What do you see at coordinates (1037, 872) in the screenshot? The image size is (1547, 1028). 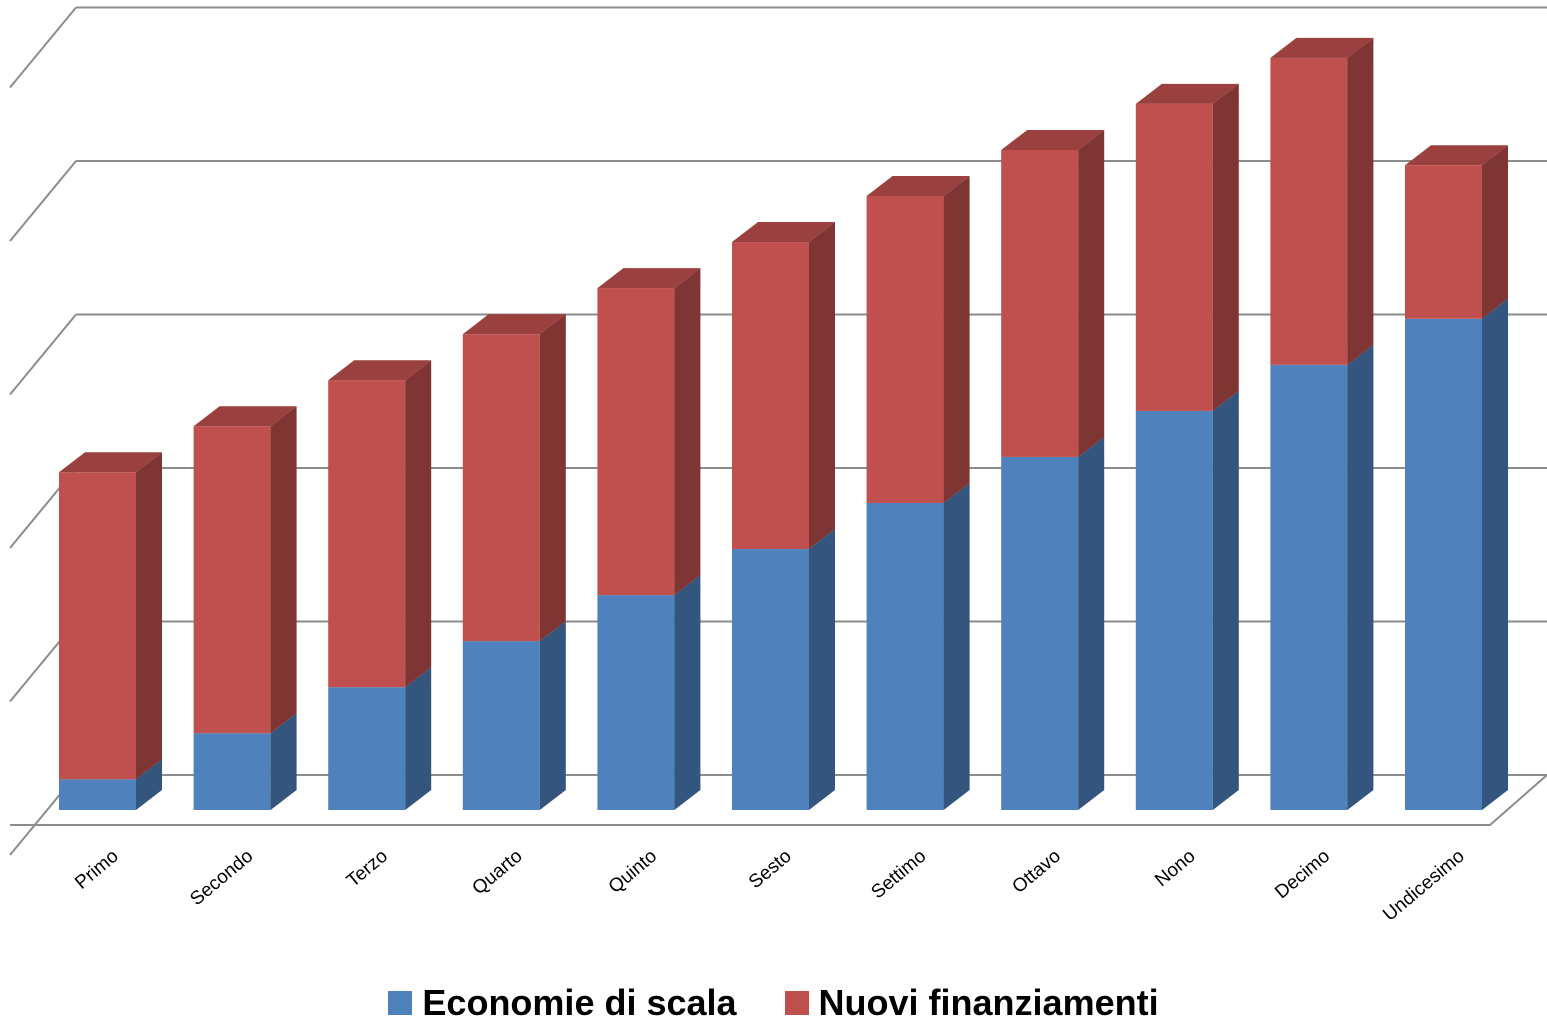 I see `x-tick-label-7: Ottavo` at bounding box center [1037, 872].